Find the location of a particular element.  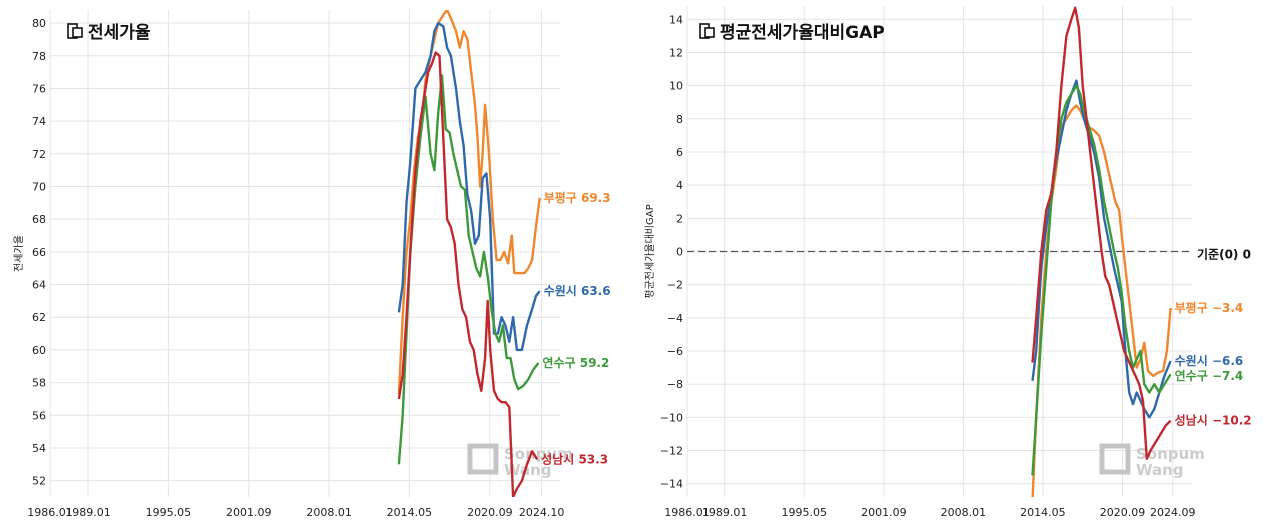

series-line-연수구 is located at coordinates (468, 269).